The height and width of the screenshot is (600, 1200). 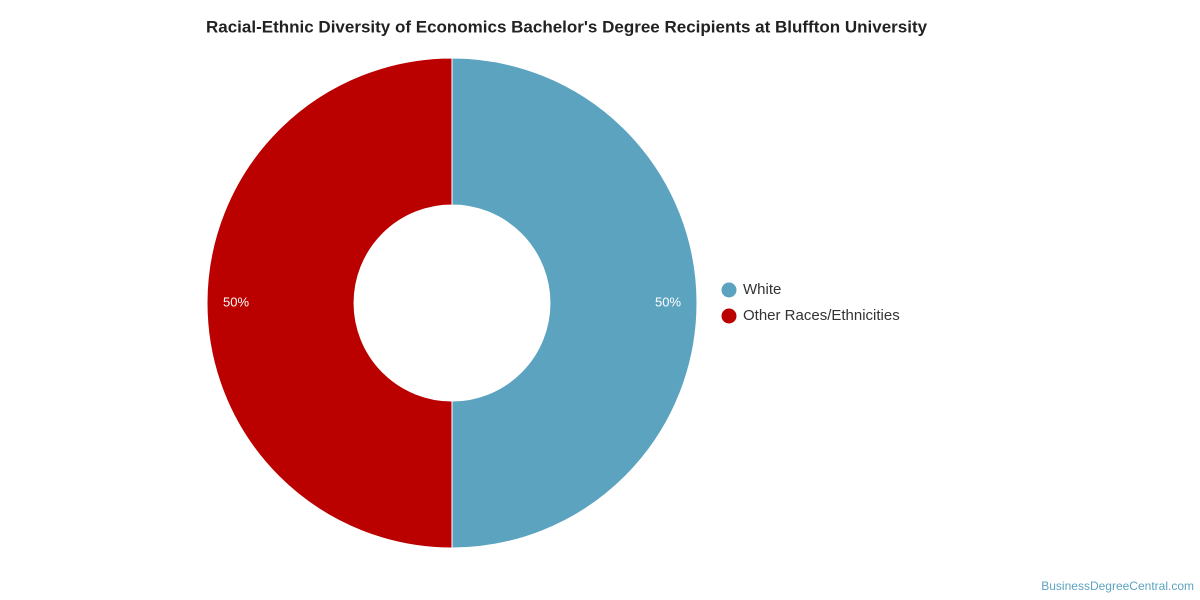 I want to click on legend-label: White, so click(x=762, y=289).